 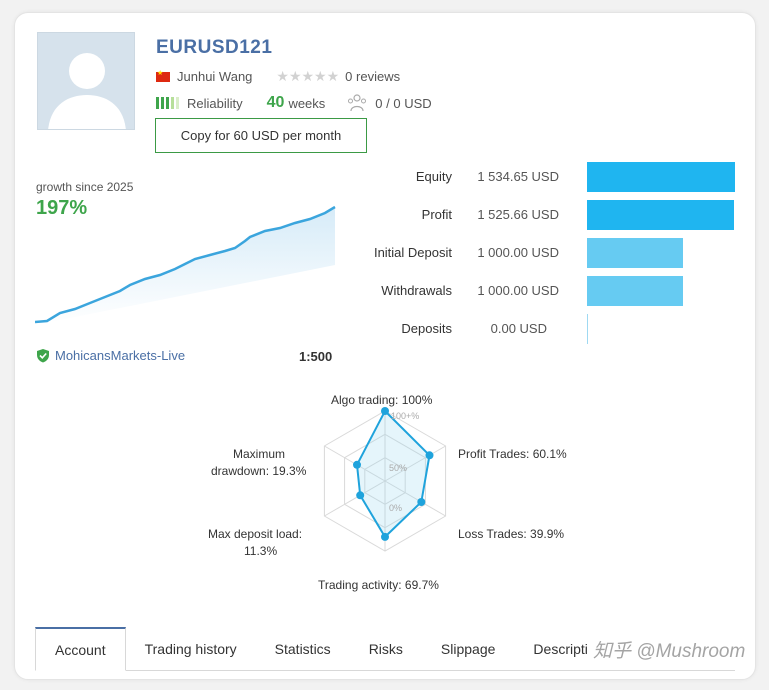 I want to click on broker-row: MohicansMarkets-Live, so click(x=110, y=355).